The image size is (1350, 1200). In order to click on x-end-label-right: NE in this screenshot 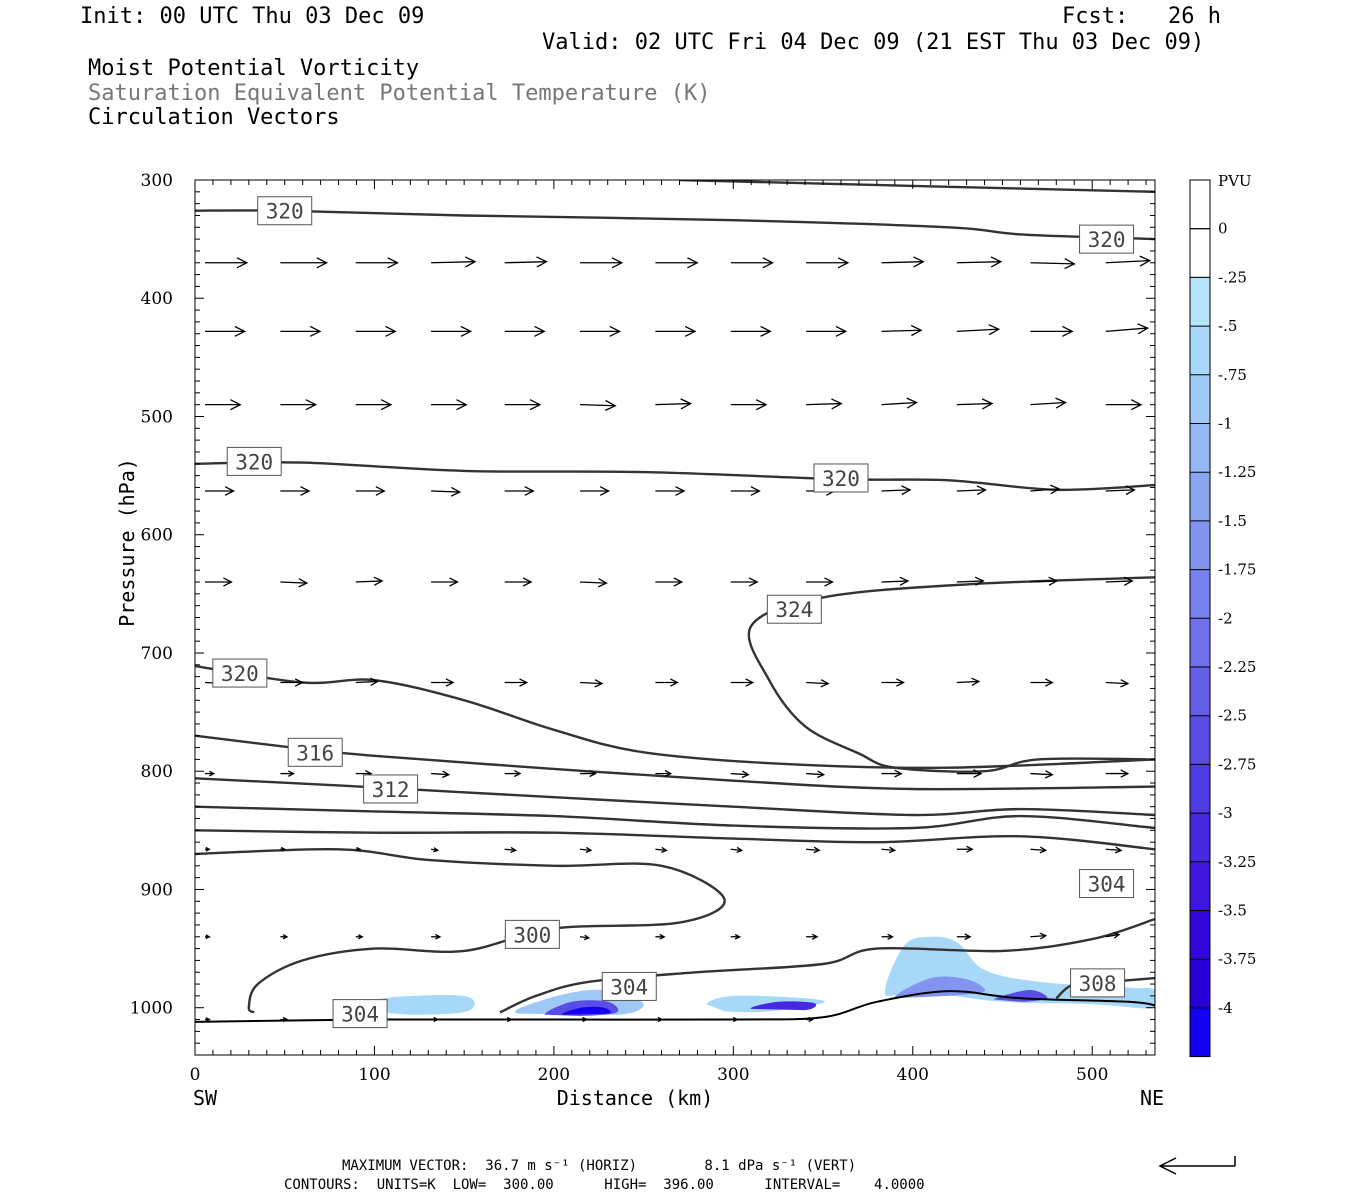, I will do `click(1152, 1098)`.